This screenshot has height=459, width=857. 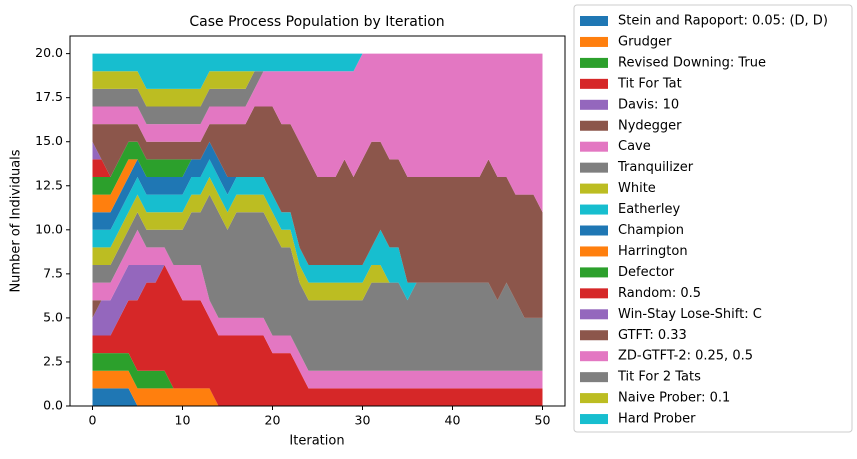 I want to click on y-tick-label: 0.0, so click(x=53, y=405).